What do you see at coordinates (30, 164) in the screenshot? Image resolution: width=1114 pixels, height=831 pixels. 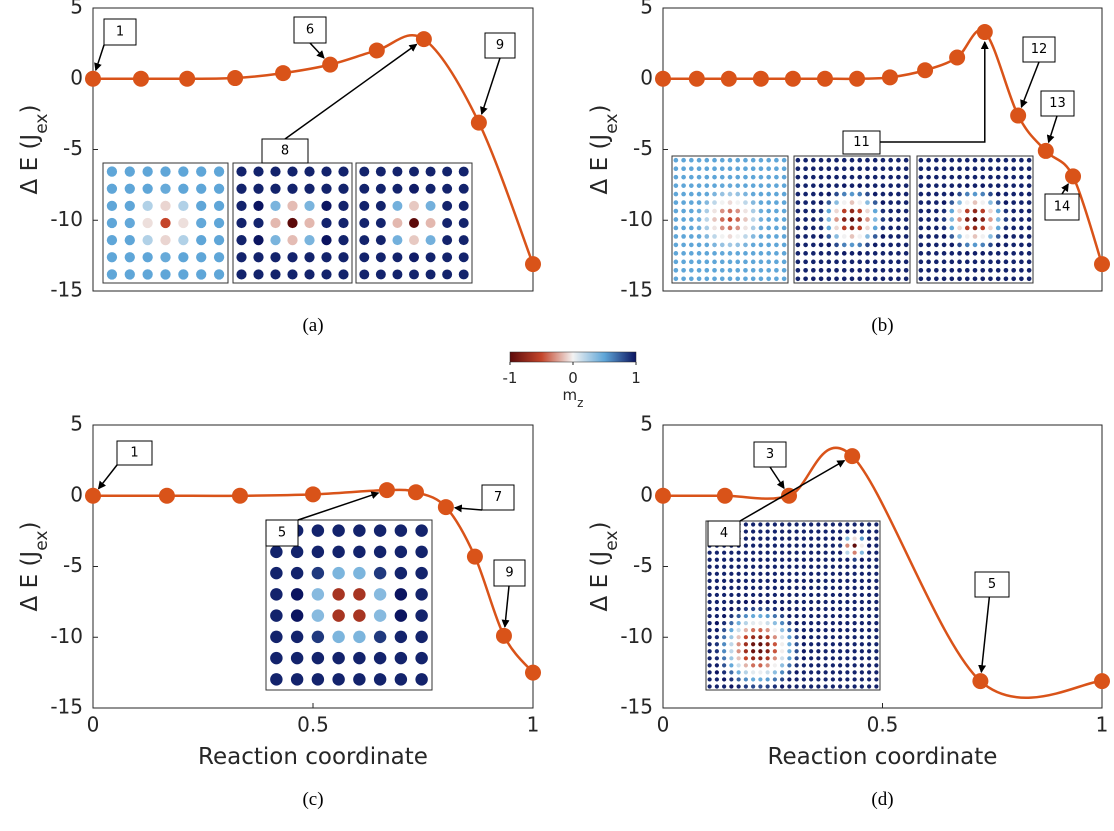 I see `y-axis-label-text: Δ E (J` at bounding box center [30, 164].